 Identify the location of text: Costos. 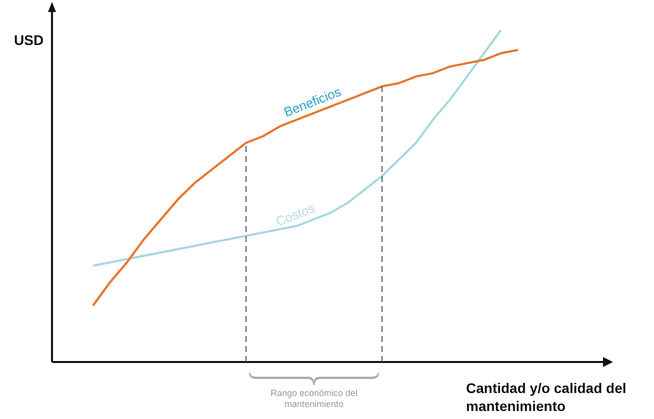
(296, 215).